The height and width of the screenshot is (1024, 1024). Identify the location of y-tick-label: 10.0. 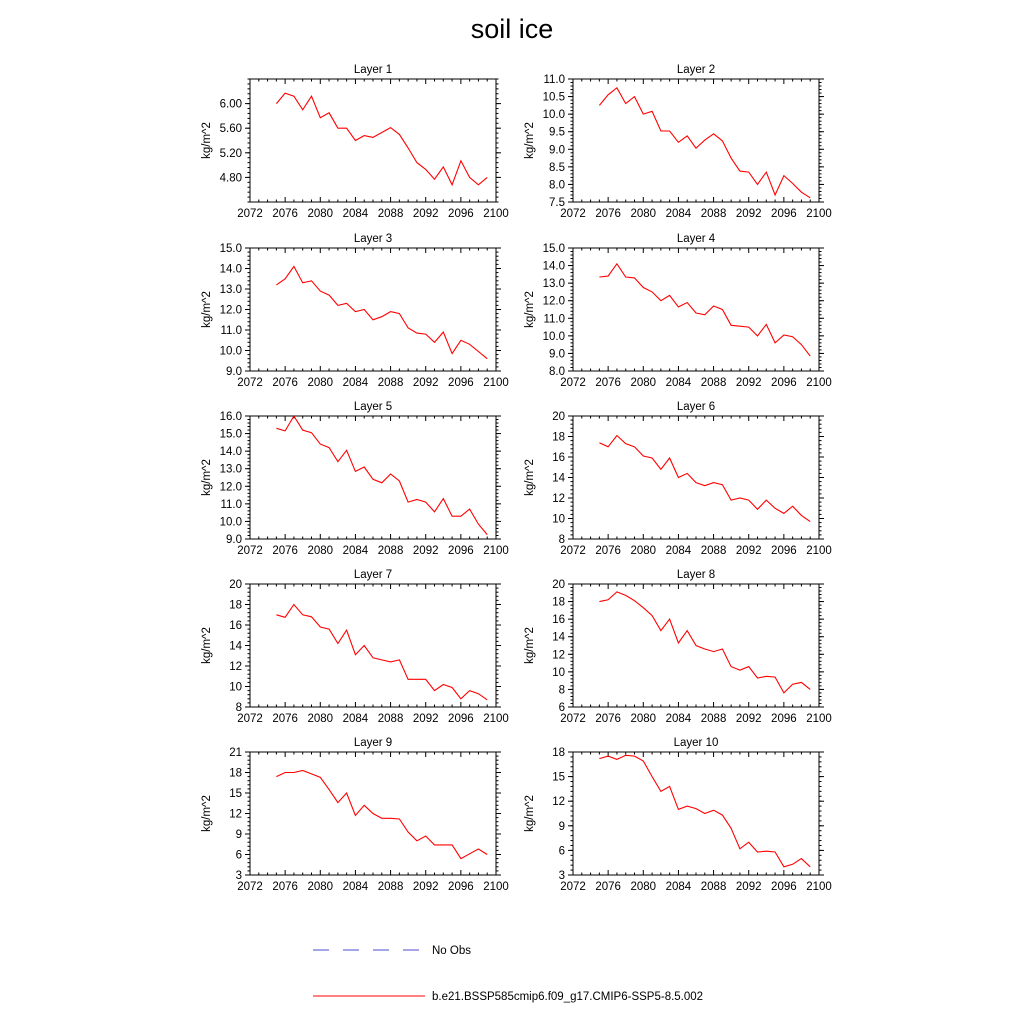
(231, 352).